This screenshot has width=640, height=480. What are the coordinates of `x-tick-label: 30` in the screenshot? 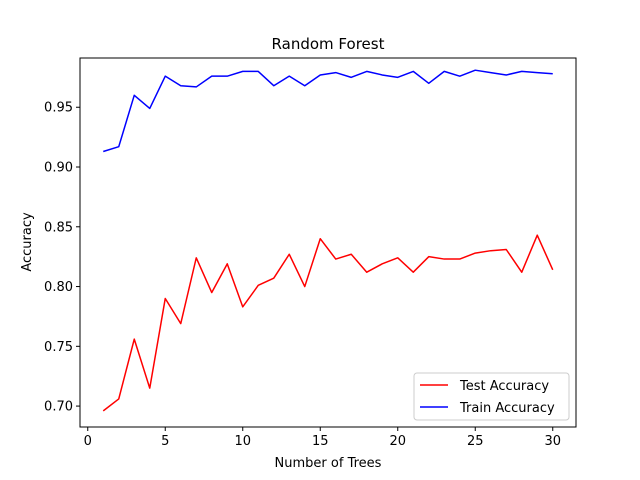 It's located at (552, 441).